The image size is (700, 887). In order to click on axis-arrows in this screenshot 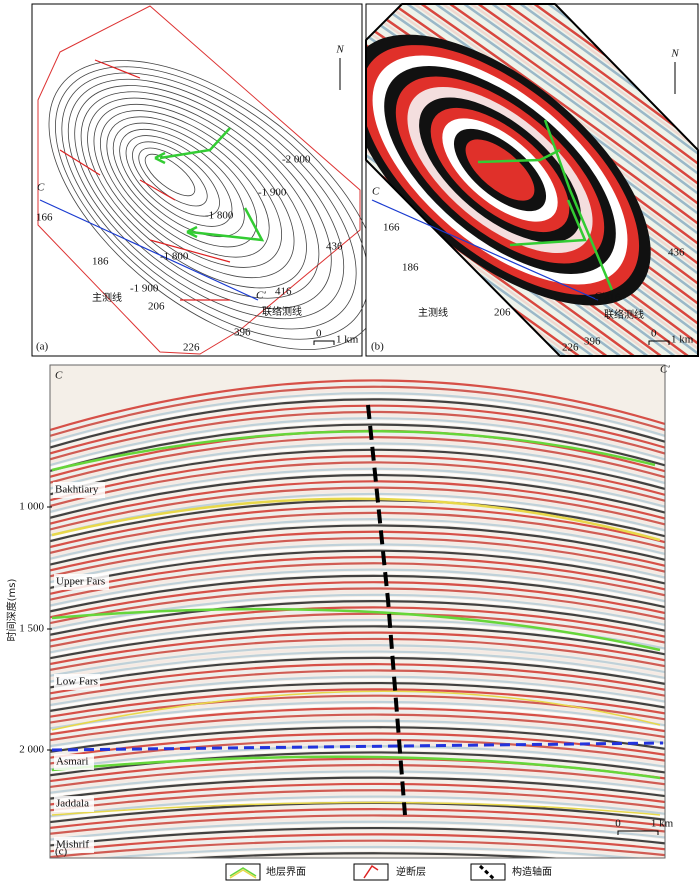, I will do `click(545, 205)`.